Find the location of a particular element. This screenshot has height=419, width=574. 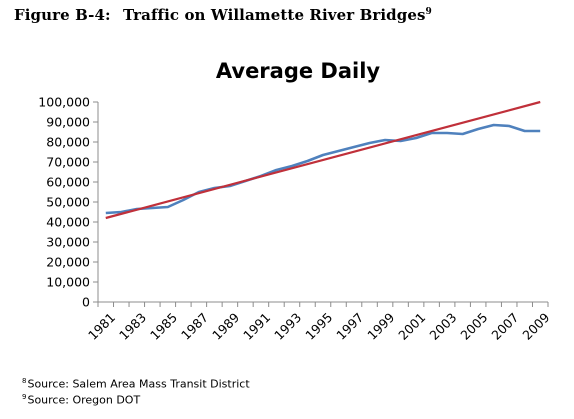

figure-title: Traffic on Willamette River Bridges is located at coordinates (274, 15).